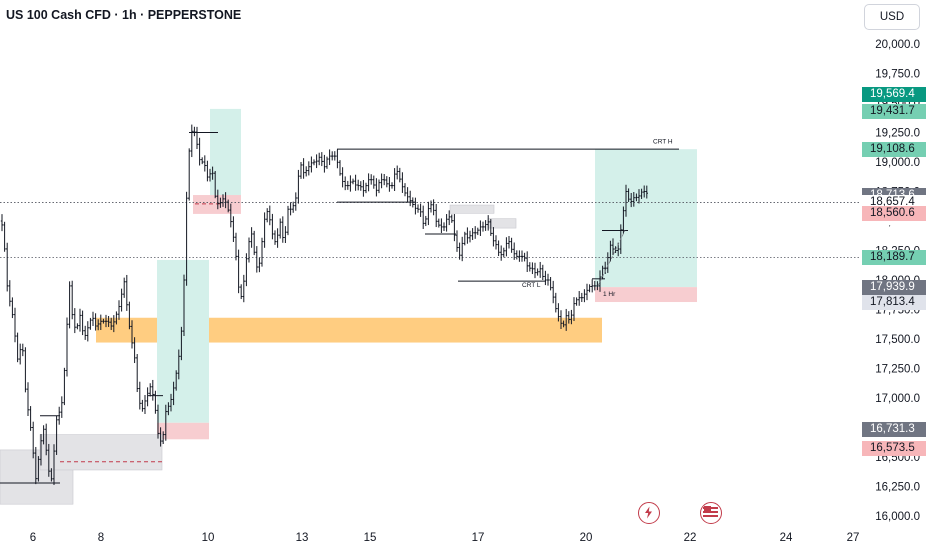 The image size is (932, 550). What do you see at coordinates (611, 258) in the screenshot?
I see `projection-line` at bounding box center [611, 258].